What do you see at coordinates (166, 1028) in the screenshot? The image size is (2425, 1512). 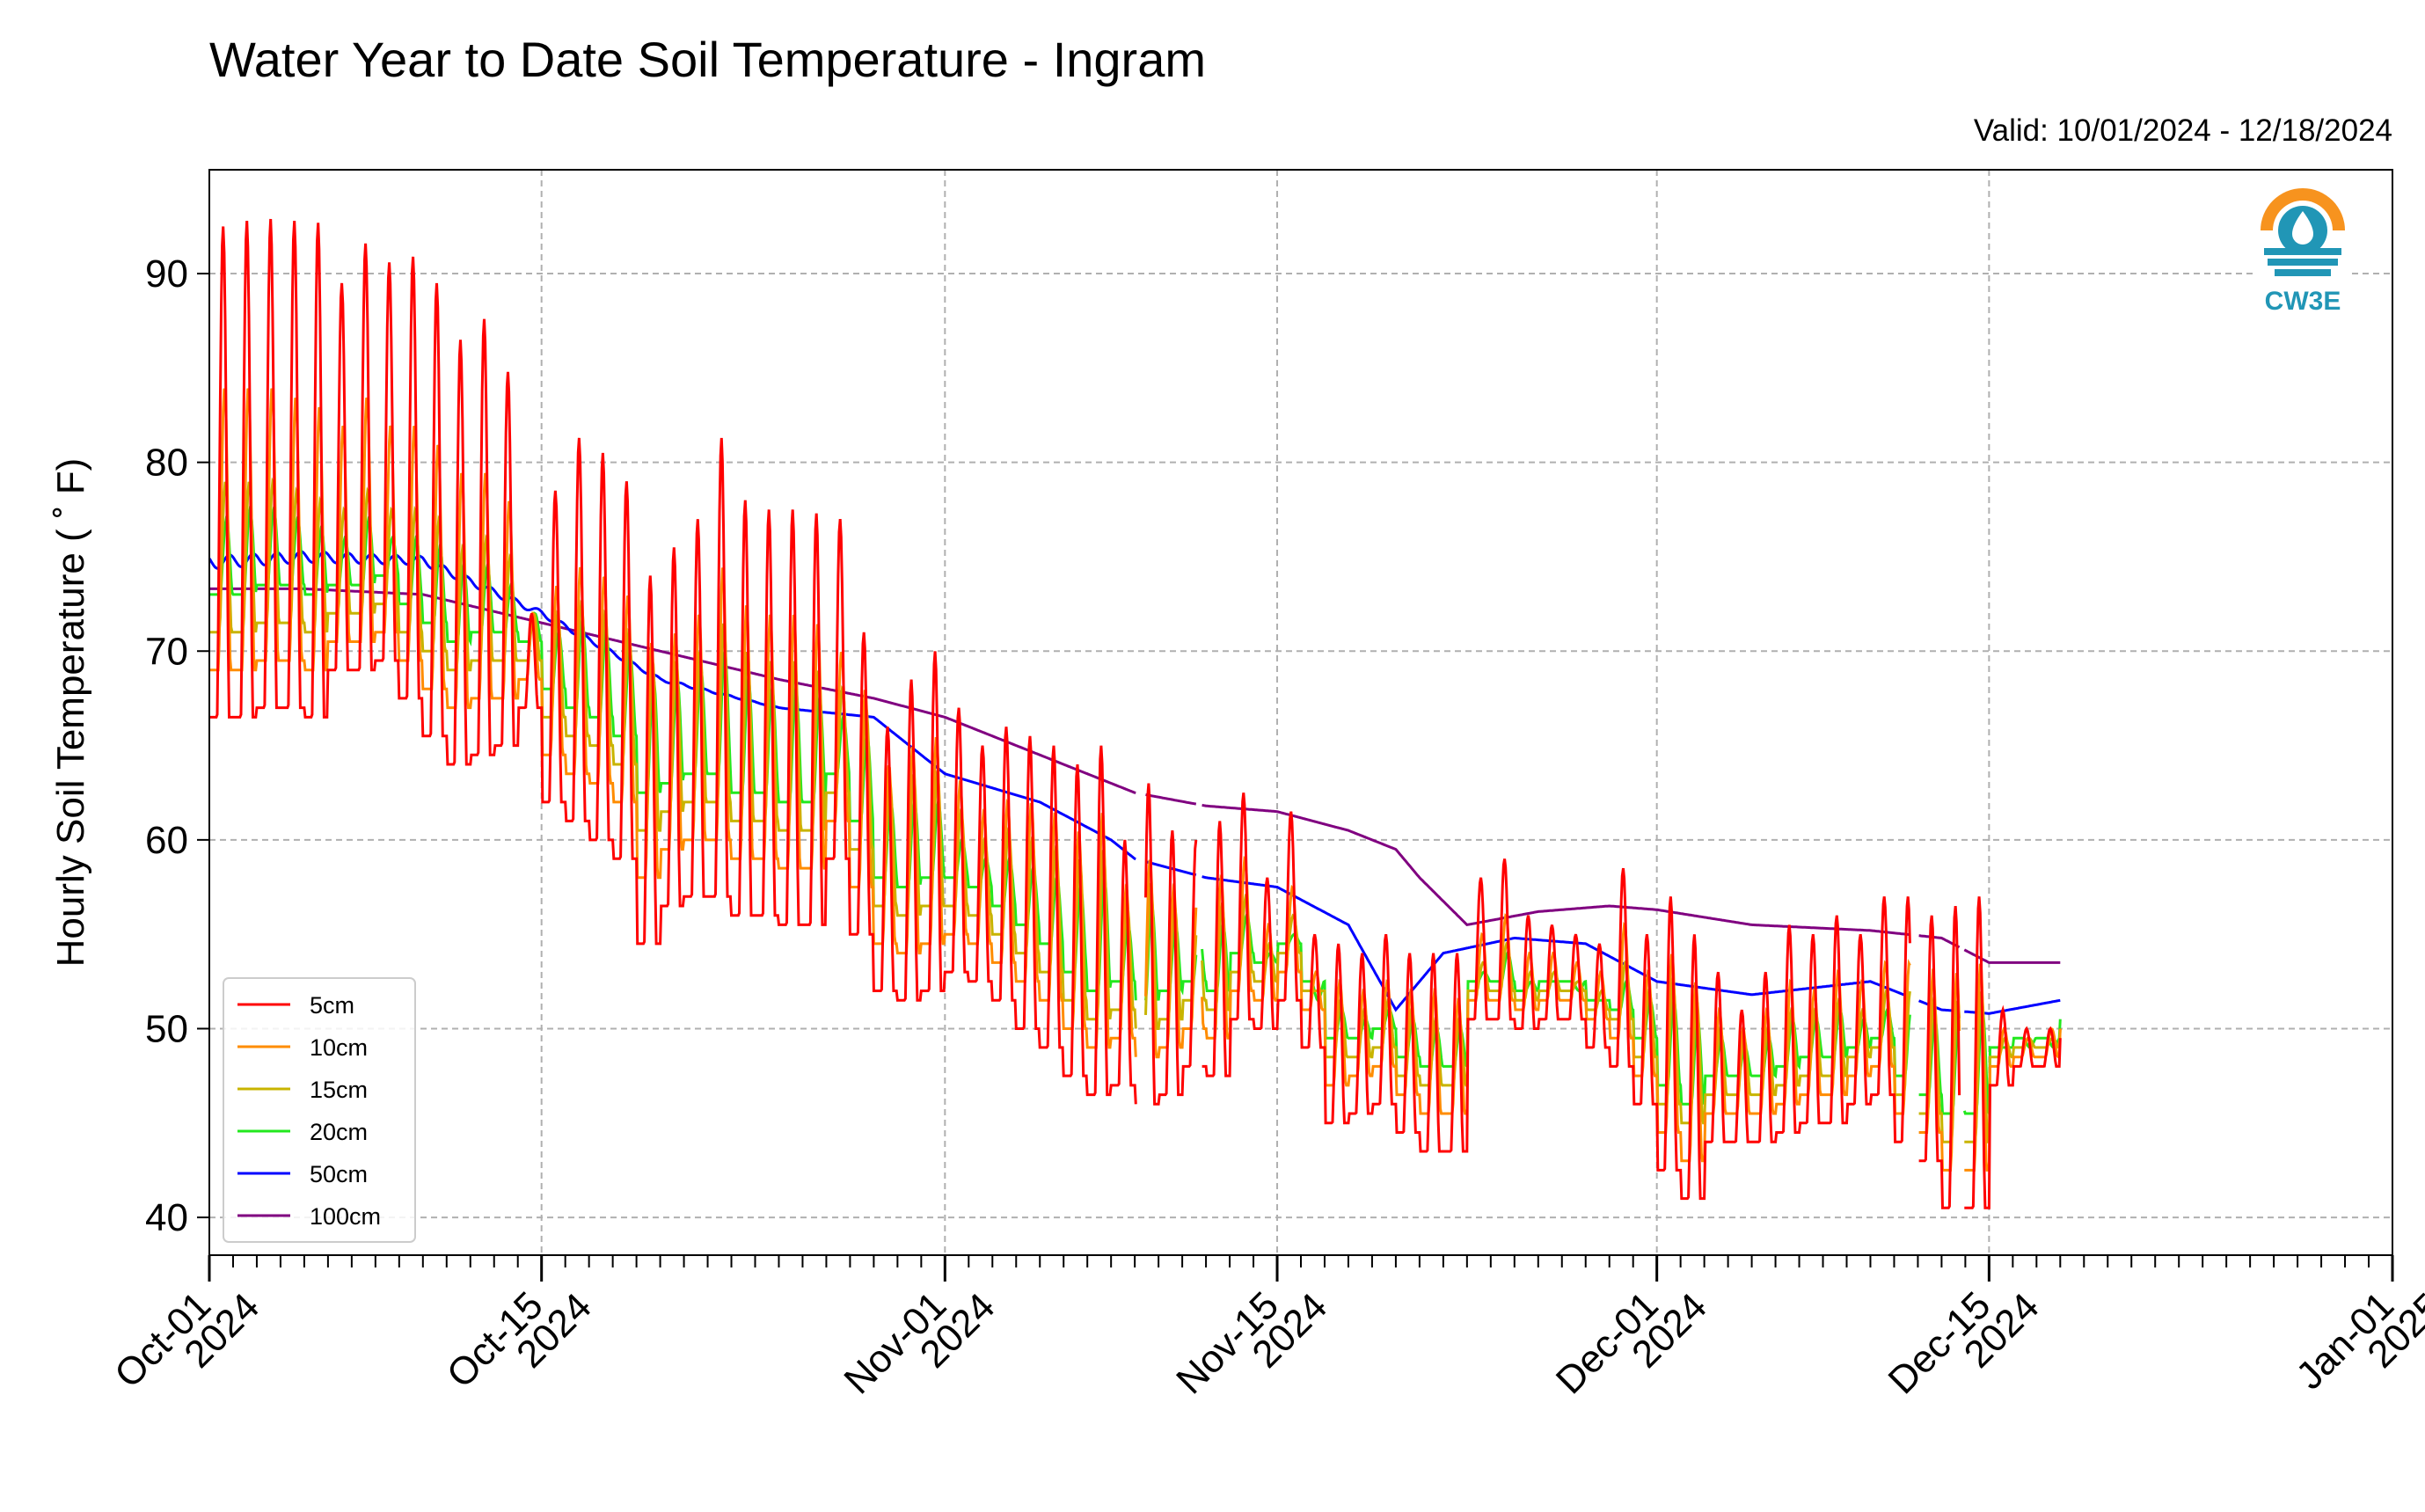 I see `y-tick-label: 50` at bounding box center [166, 1028].